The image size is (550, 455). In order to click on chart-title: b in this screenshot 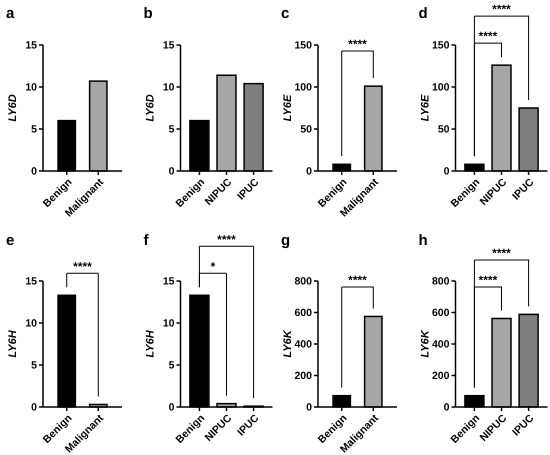, I will do `click(148, 13)`.